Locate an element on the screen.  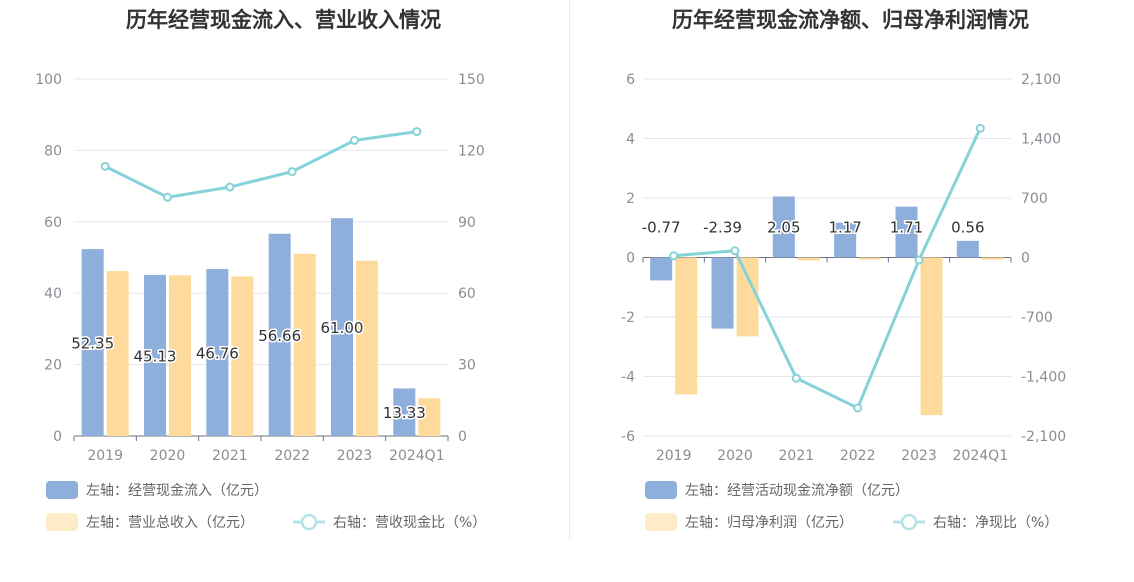
right-axis-tick-label: 90 is located at coordinates (467, 223).